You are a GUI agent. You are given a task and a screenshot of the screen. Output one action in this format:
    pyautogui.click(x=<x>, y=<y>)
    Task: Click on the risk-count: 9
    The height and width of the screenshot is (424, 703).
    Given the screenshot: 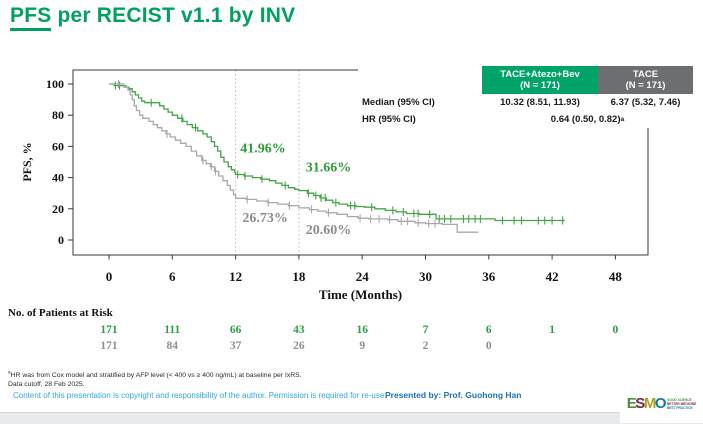 What is the action you would take?
    pyautogui.click(x=362, y=346)
    